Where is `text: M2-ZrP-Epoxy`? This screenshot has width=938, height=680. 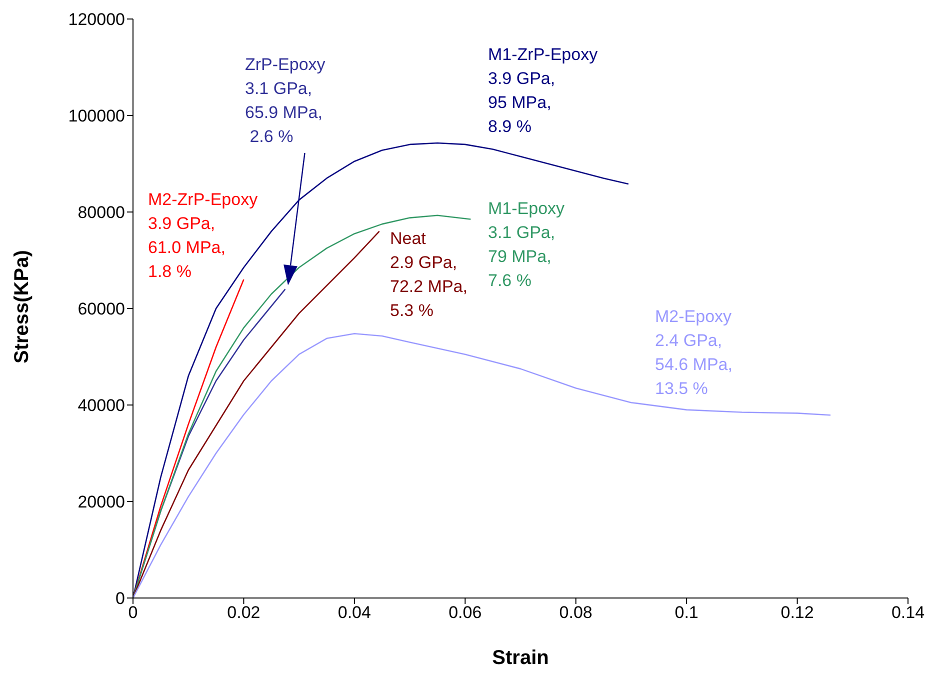 text: M2-ZrP-Epoxy is located at coordinates (203, 200).